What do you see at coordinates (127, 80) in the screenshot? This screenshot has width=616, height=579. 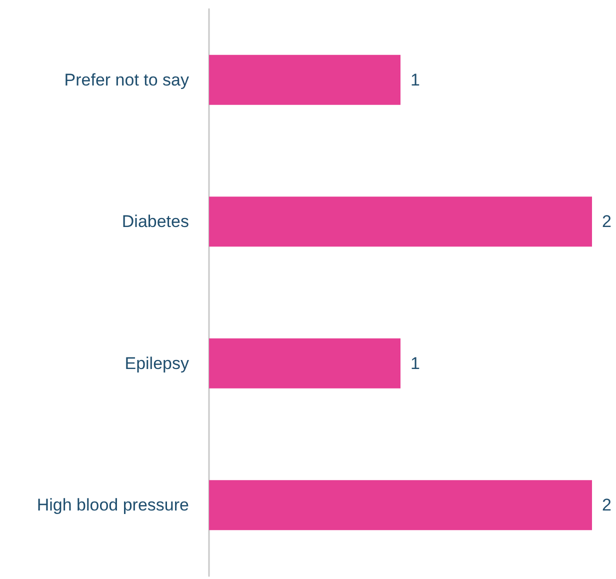 I see `y-tick-label: Prefer not to say` at bounding box center [127, 80].